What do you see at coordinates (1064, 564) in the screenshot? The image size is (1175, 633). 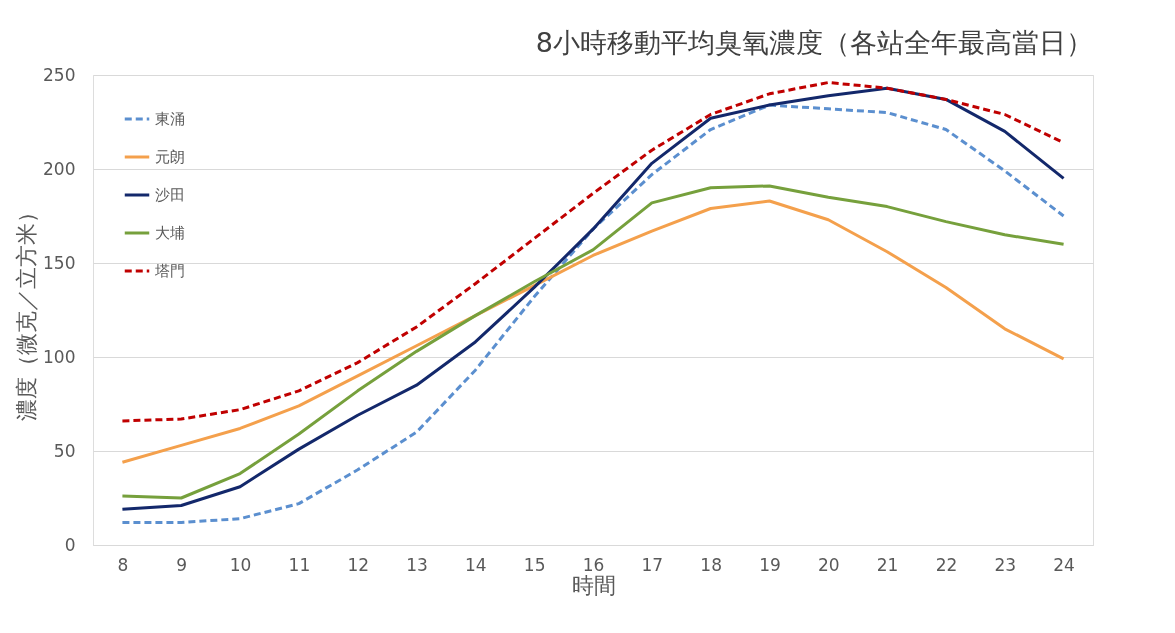 I see `x-tick-label: 24` at bounding box center [1064, 564].